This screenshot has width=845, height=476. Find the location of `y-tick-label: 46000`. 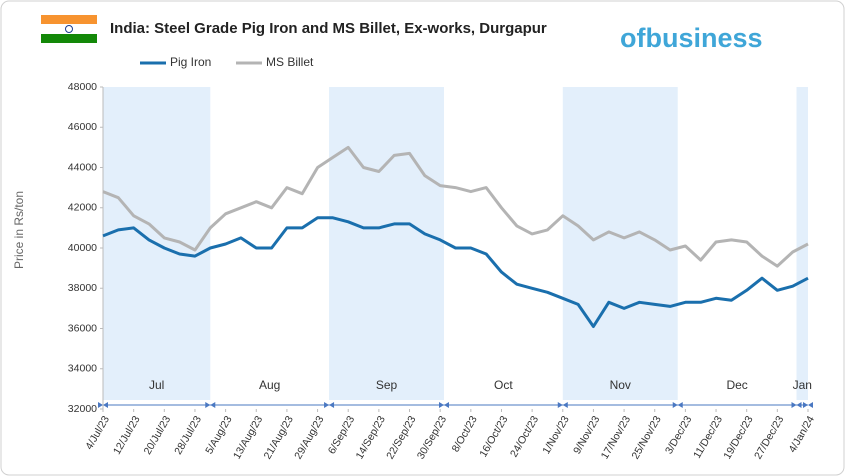

y-tick-label: 46000 is located at coordinates (82, 127).